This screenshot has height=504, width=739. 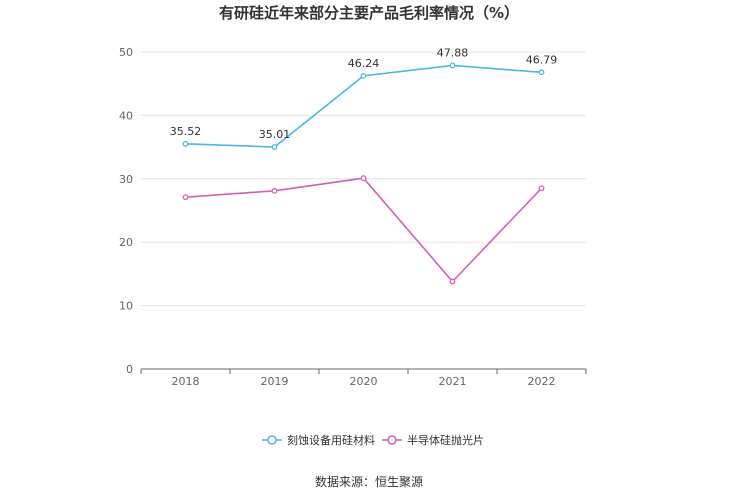 What do you see at coordinates (364, 381) in the screenshot?
I see `x-tick-label: 2020` at bounding box center [364, 381].